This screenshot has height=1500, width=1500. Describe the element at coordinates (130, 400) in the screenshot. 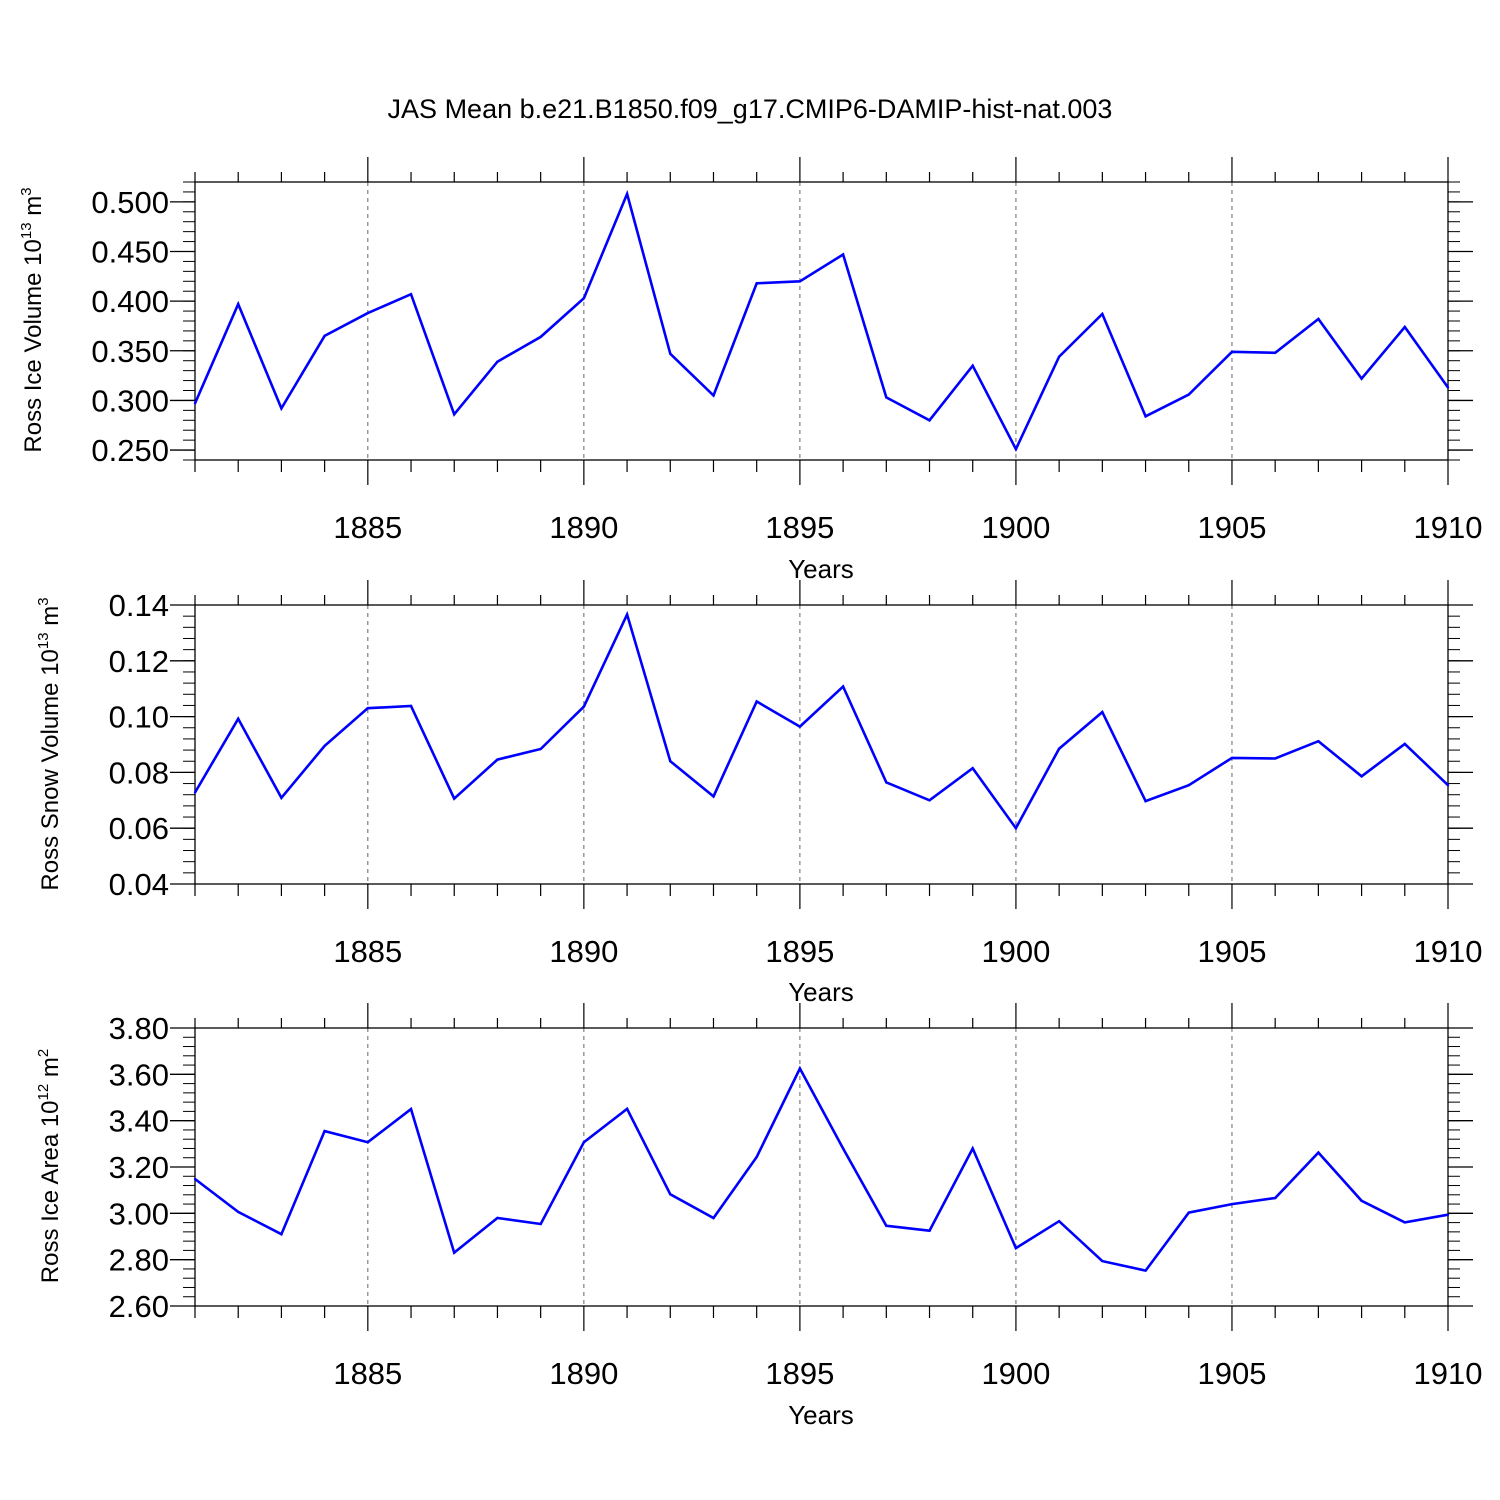

I see `y-tick-label: 0.300` at that location.